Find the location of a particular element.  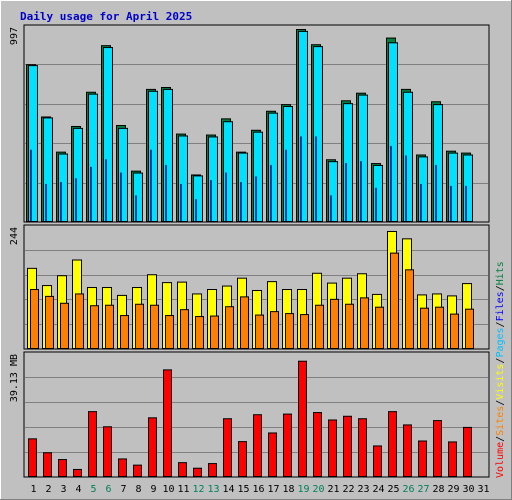

x-tick-28: 28 is located at coordinates (438, 489).